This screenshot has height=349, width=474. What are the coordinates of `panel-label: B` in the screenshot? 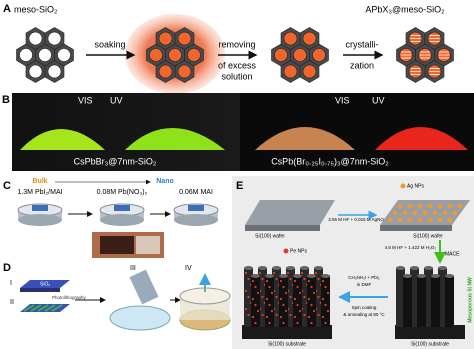 It's located at (6, 100).